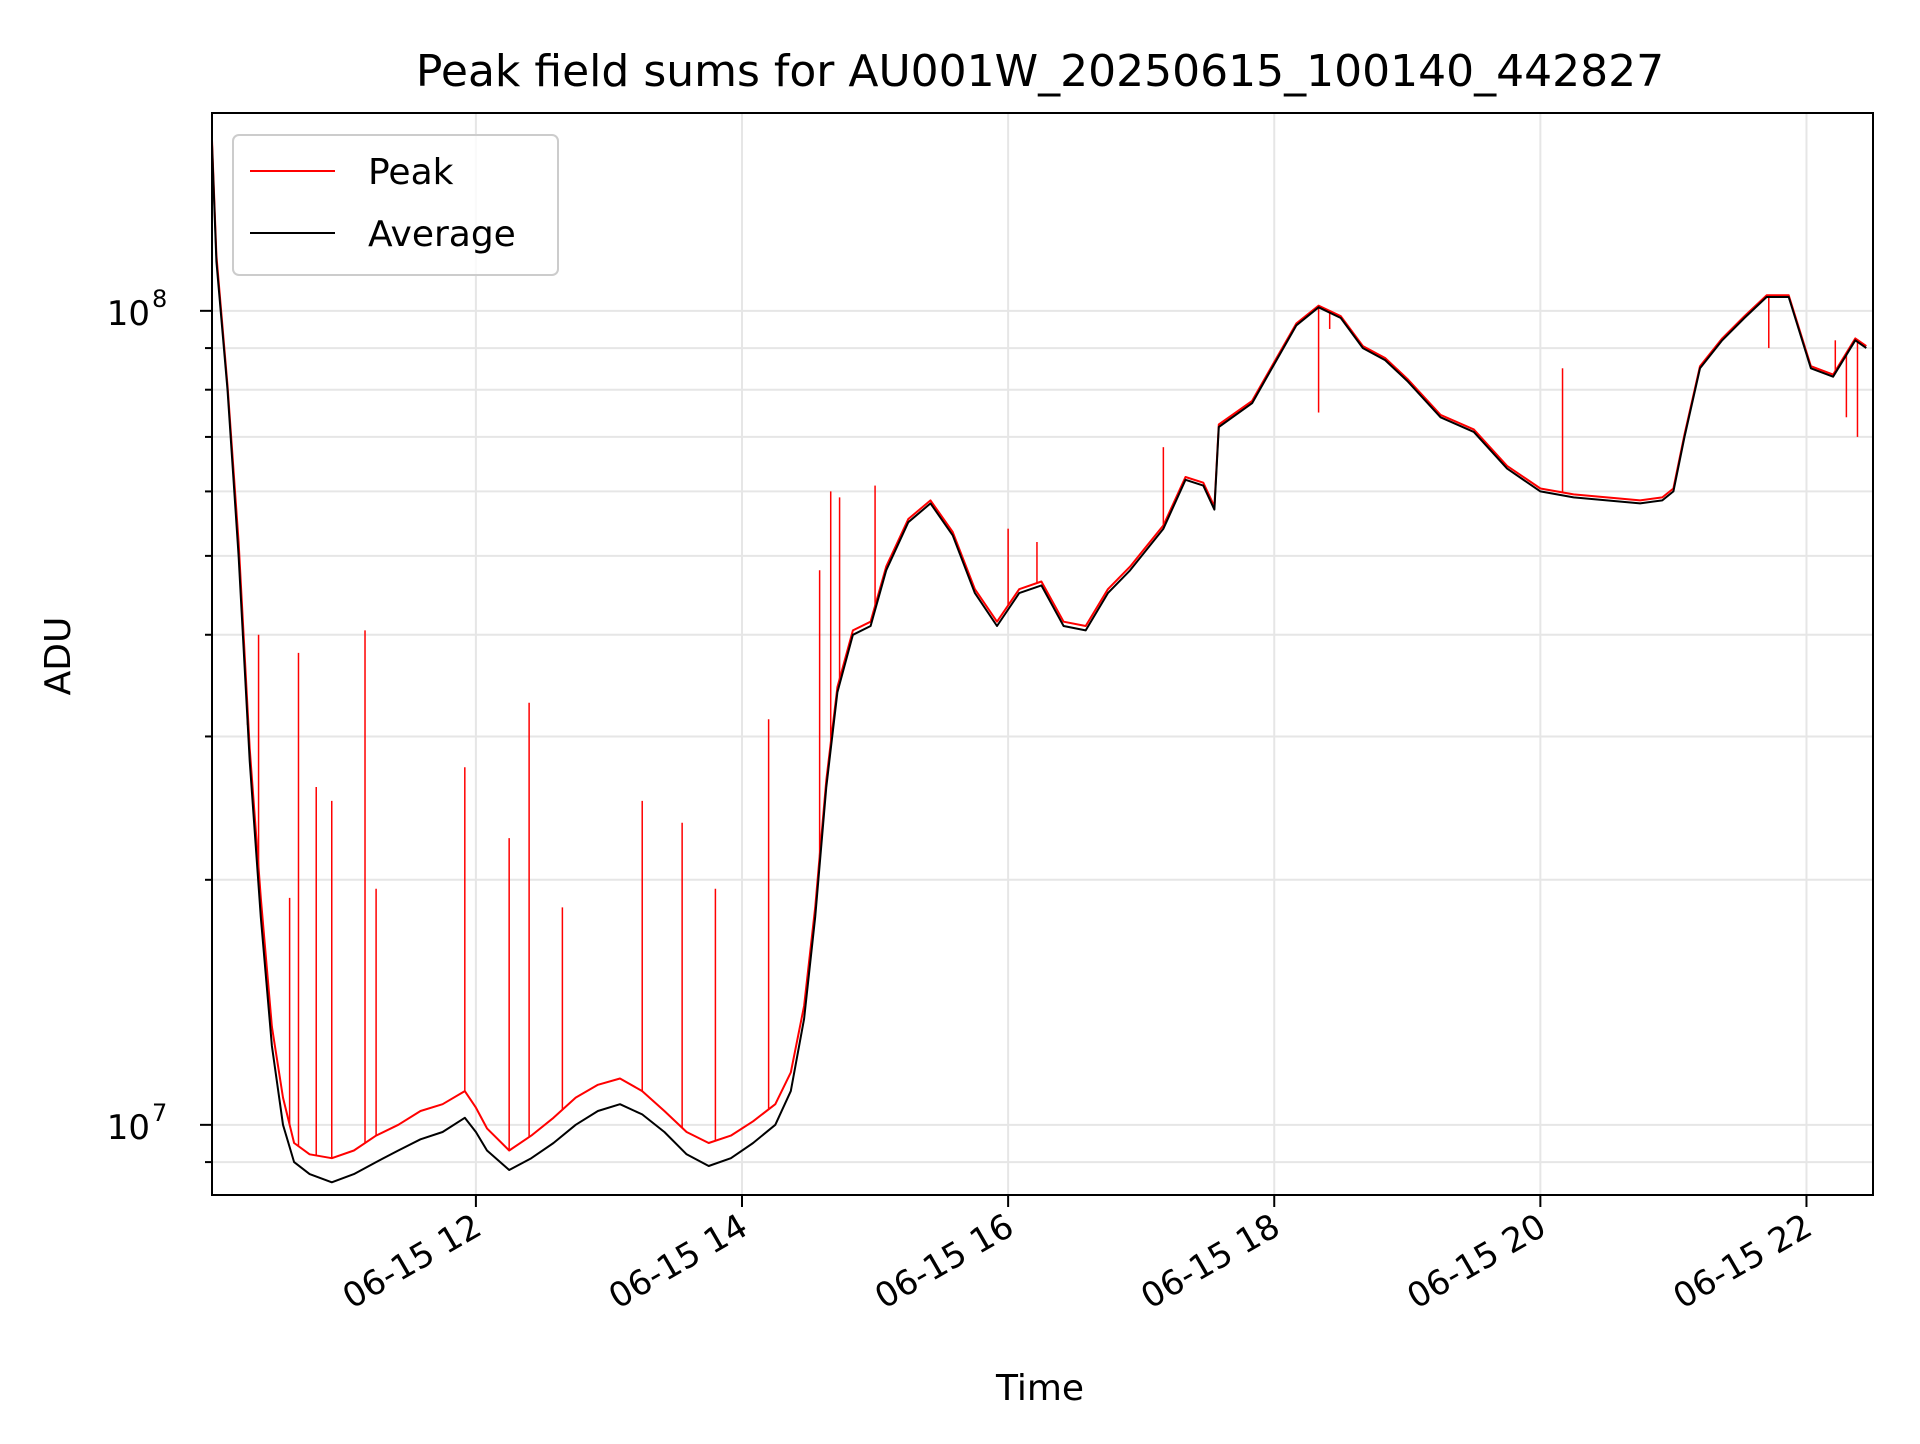 This screenshot has height=1444, width=1920. What do you see at coordinates (442, 234) in the screenshot?
I see `legend-label-average: Average` at bounding box center [442, 234].